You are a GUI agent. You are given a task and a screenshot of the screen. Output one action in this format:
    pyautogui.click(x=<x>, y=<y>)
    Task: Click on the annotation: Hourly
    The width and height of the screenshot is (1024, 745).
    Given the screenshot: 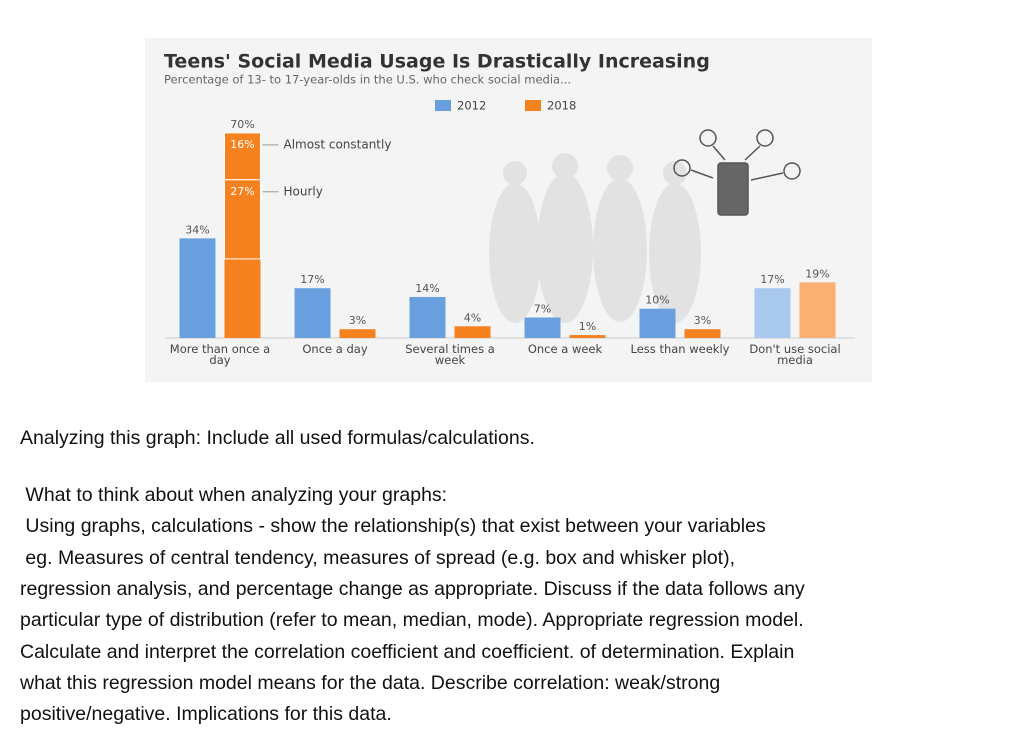 What is the action you would take?
    pyautogui.click(x=303, y=191)
    